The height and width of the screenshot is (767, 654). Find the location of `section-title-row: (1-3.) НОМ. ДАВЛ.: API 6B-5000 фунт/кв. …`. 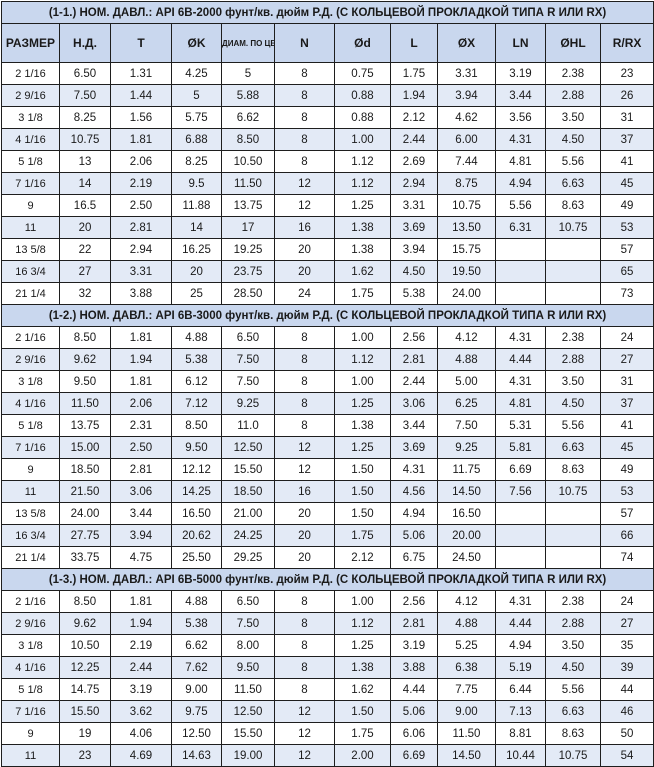

section-title-row: (1-3.) НОМ. ДАВЛ.: API 6B-5000 фунт/кв. … is located at coordinates (327, 579).